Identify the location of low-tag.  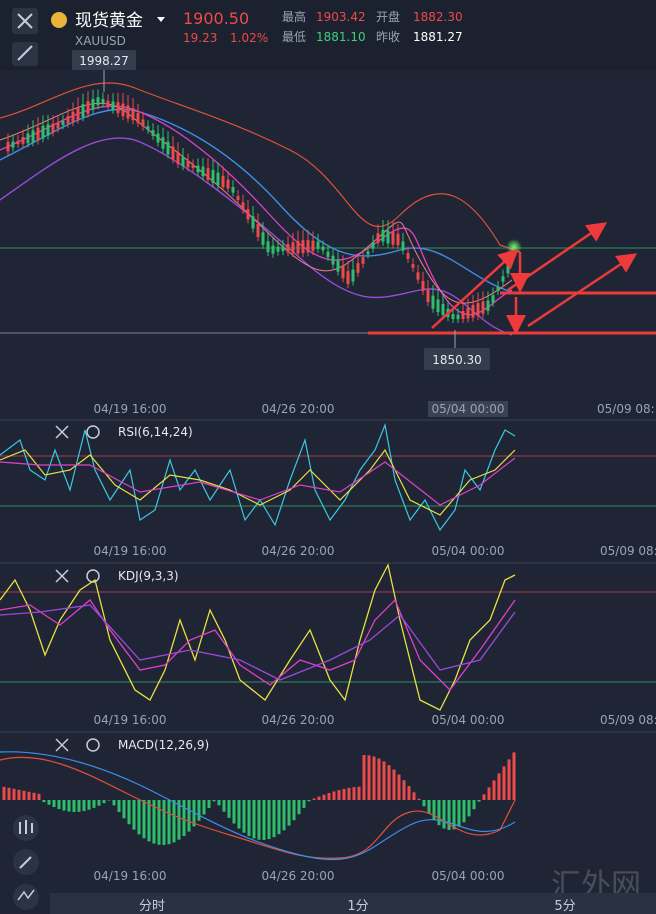
(457, 359).